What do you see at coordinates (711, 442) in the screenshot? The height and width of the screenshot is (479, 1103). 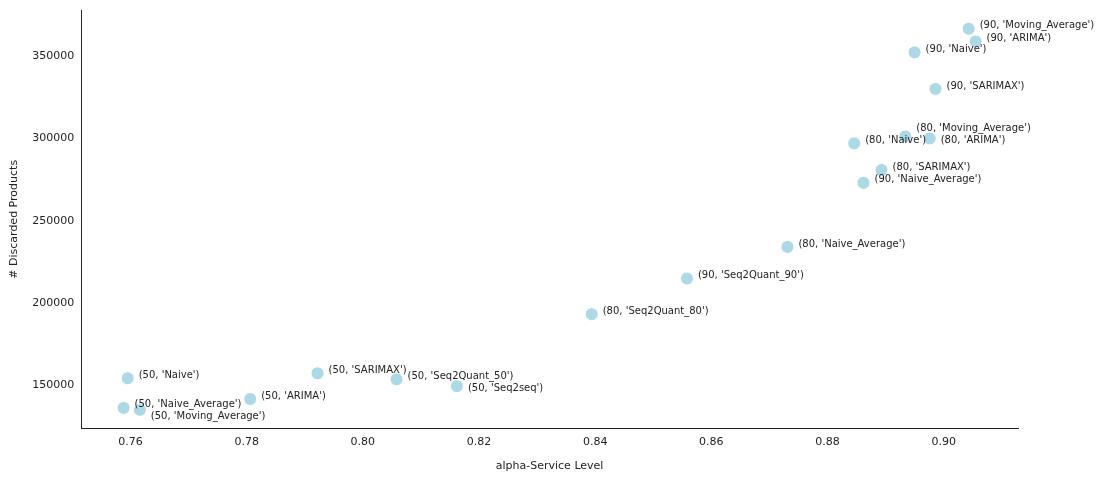 I see `x-tick-label: 0.86` at bounding box center [711, 442].